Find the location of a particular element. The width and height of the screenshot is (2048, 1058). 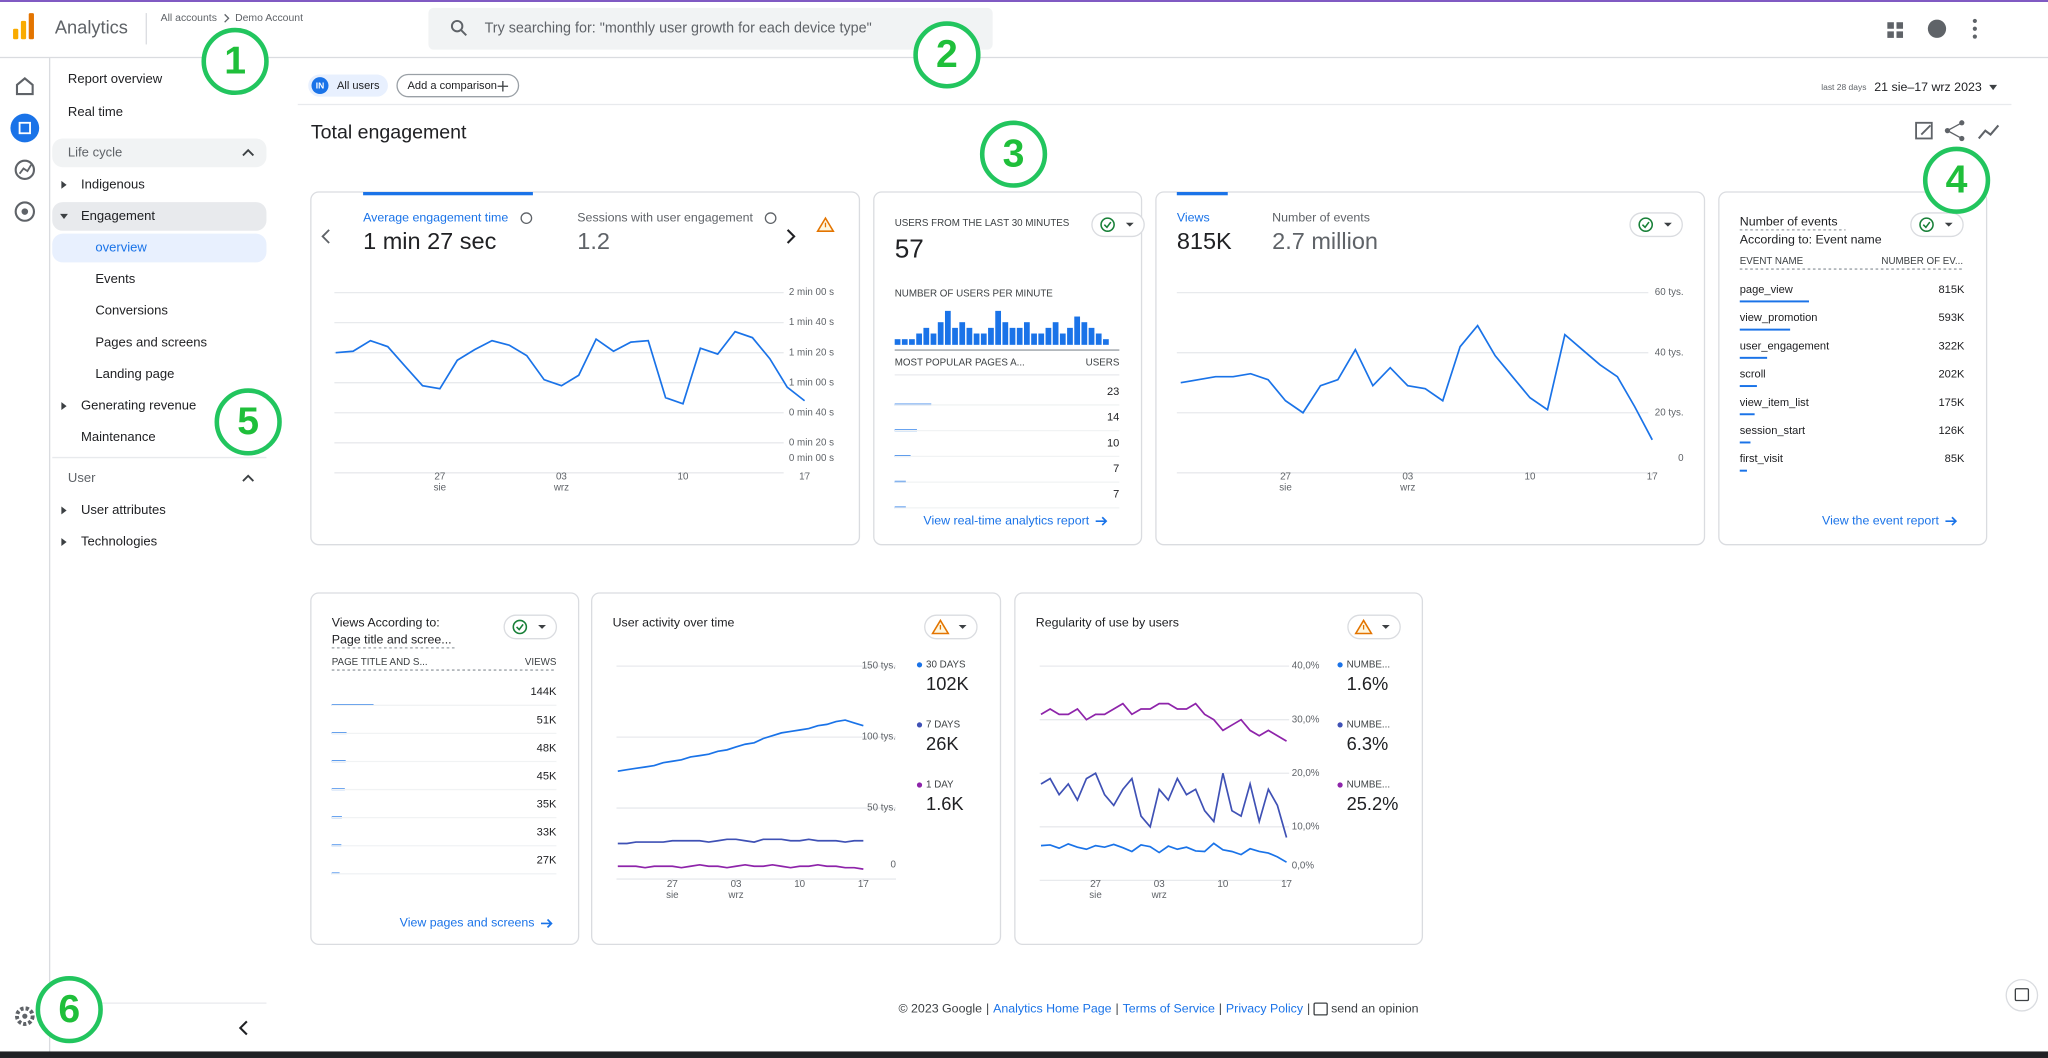

reports-icon is located at coordinates (25, 128).